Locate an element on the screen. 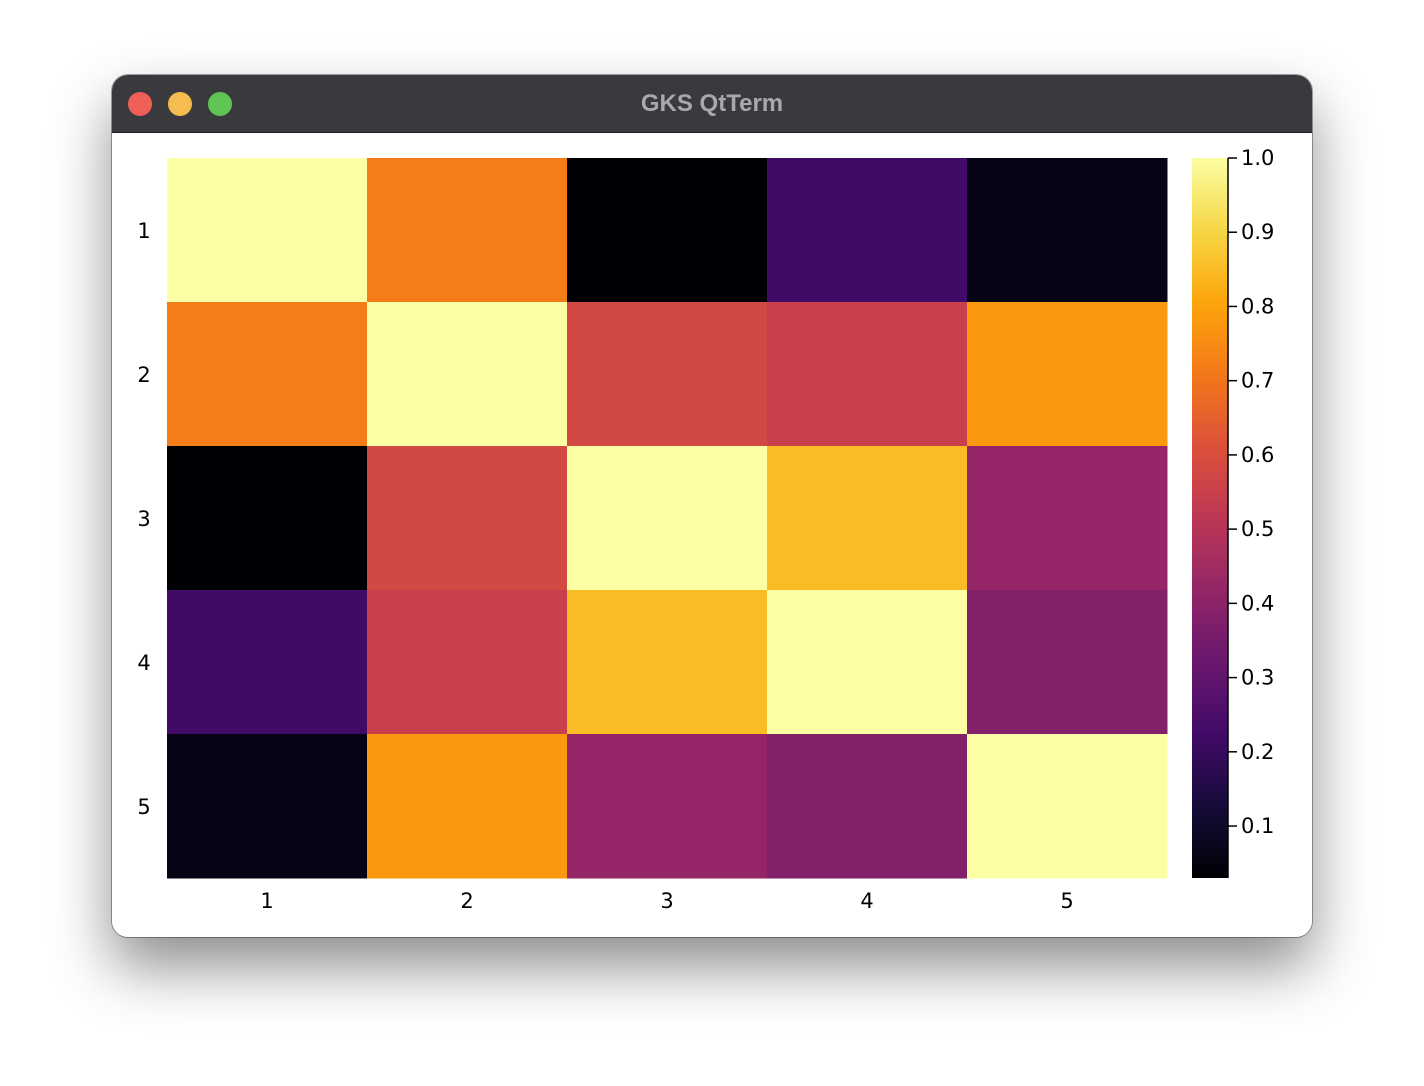 This screenshot has width=1424, height=1086. x-axis: 1 2 3 4 5 is located at coordinates (666, 901).